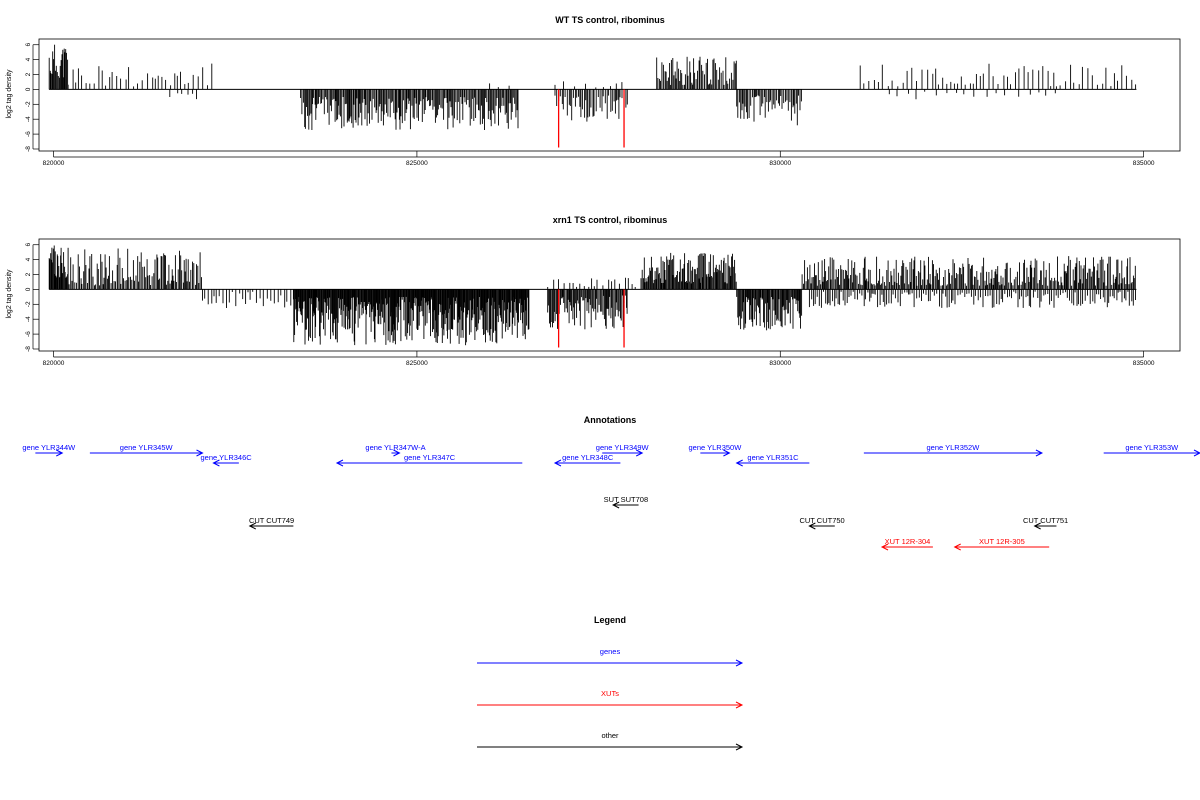 The height and width of the screenshot is (800, 1200). Describe the element at coordinates (32, 97) in the screenshot. I see `wt-y-axis: 6 4 2 0 -2 -4 -6 -8` at that location.